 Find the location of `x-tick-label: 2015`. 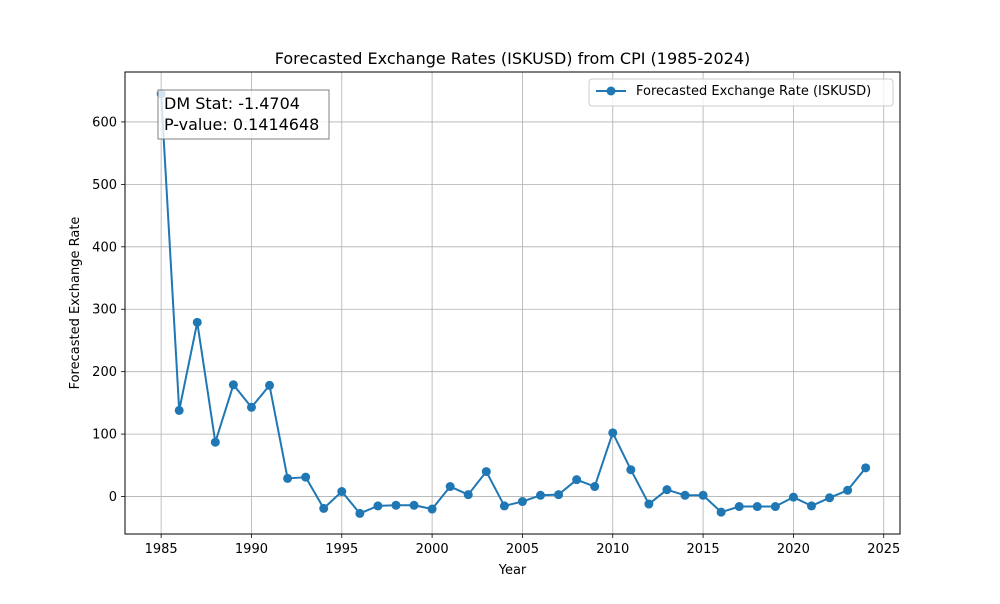

x-tick-label: 2015 is located at coordinates (703, 549).